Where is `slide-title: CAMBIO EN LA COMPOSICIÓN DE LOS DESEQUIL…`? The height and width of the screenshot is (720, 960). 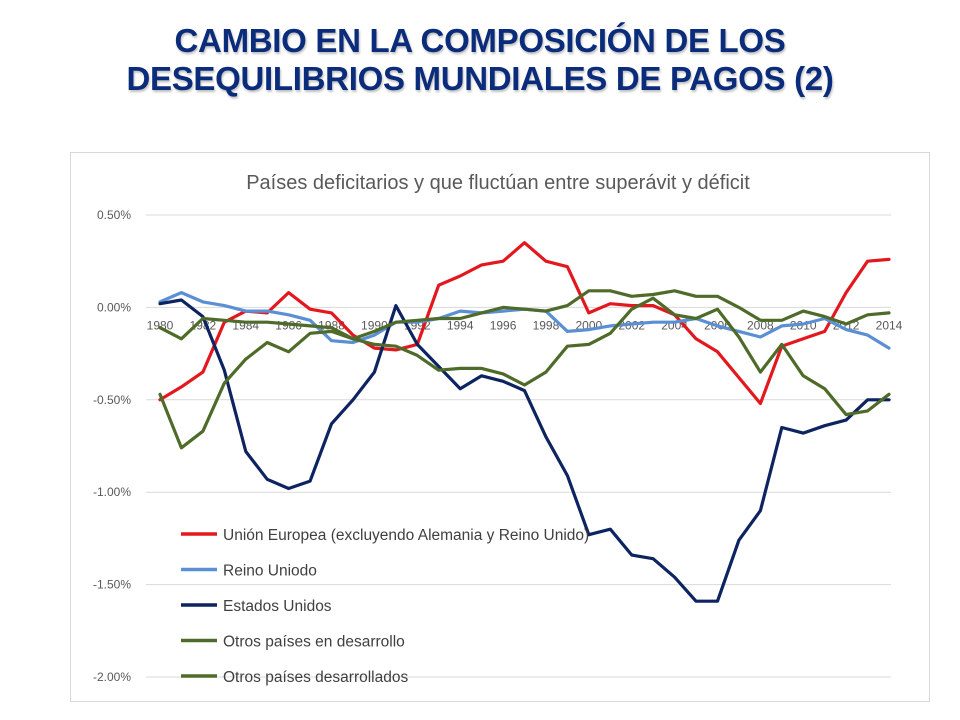 slide-title: CAMBIO EN LA COMPOSICIÓN DE LOS DESEQUIL… is located at coordinates (480, 60).